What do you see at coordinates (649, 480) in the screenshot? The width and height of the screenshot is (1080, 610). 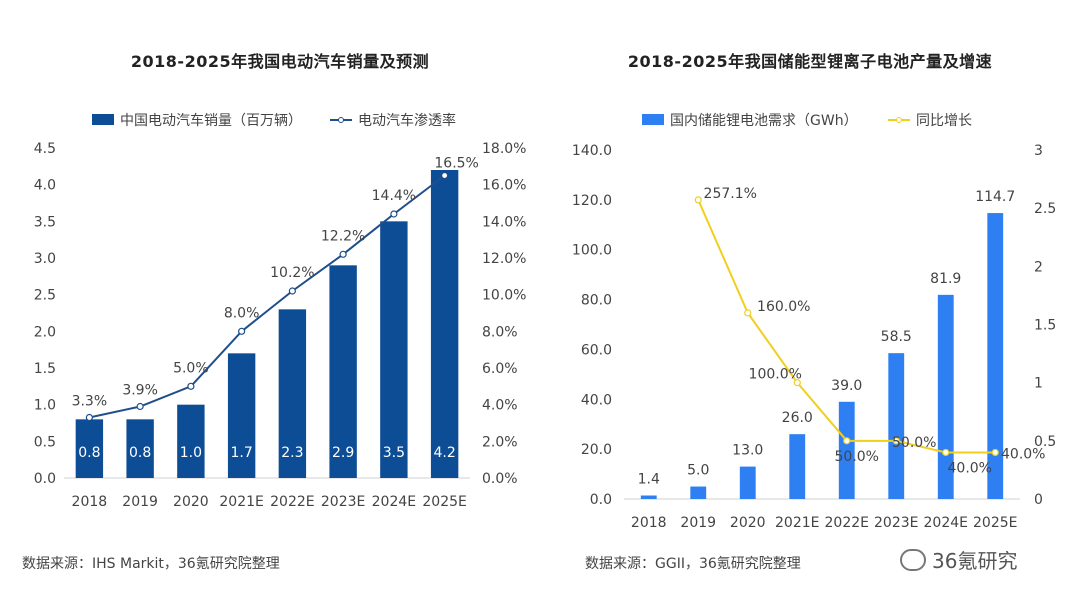 I see `battery-bar-label: 1.4` at bounding box center [649, 480].